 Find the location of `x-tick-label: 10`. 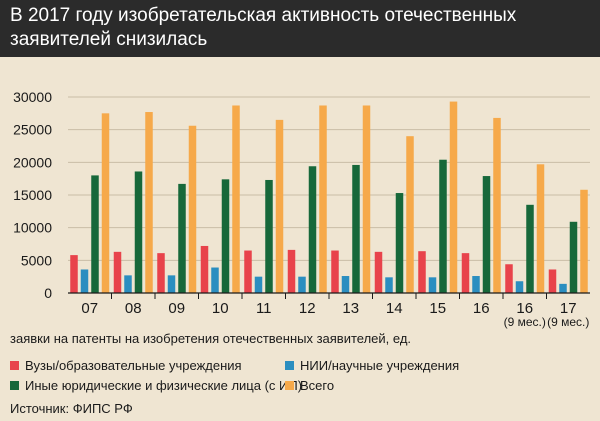

x-tick-label: 10 is located at coordinates (220, 308).